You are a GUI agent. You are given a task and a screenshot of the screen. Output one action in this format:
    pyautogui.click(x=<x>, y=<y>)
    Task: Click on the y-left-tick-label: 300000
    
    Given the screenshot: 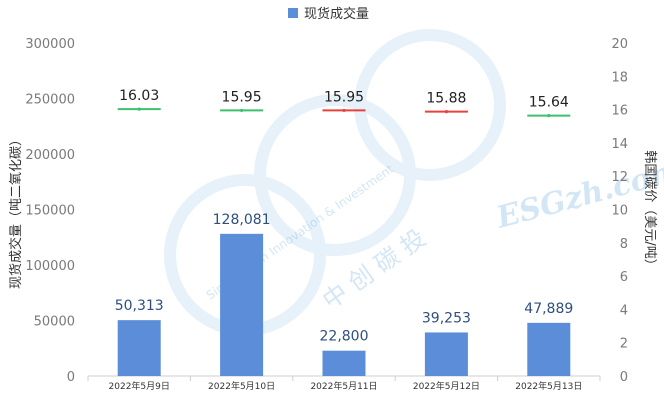 What is the action you would take?
    pyautogui.click(x=50, y=44)
    